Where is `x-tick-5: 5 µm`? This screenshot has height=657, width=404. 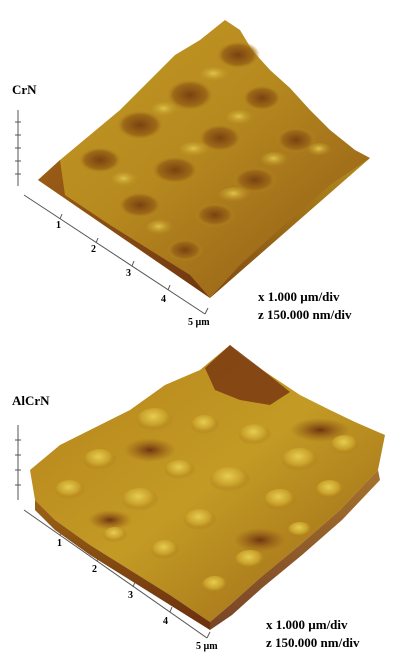 x-tick-5: 5 µm is located at coordinates (199, 322).